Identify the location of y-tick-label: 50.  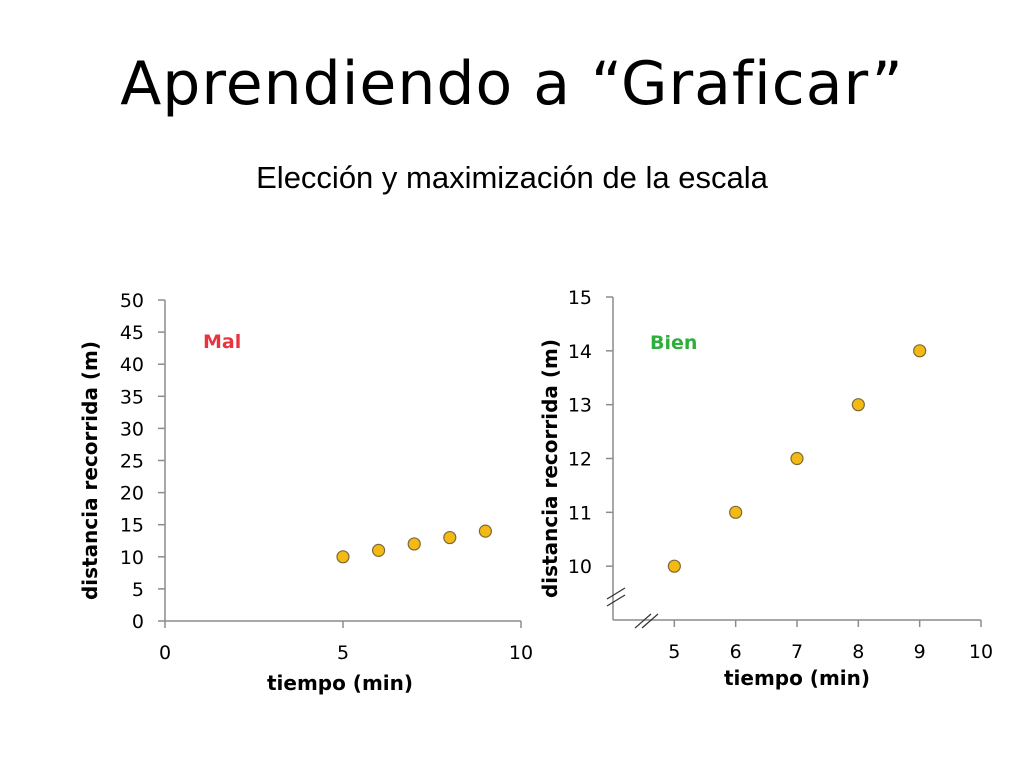
(132, 301).